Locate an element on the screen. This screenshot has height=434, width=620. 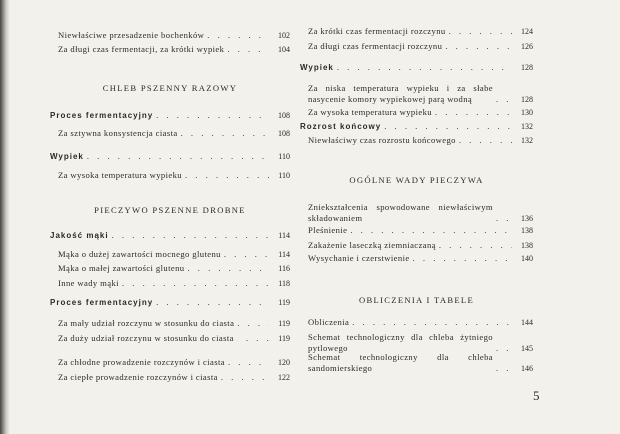
toc-entry: Niewłaściwy czas rozrostu końcowego 132 is located at coordinates (420, 140).